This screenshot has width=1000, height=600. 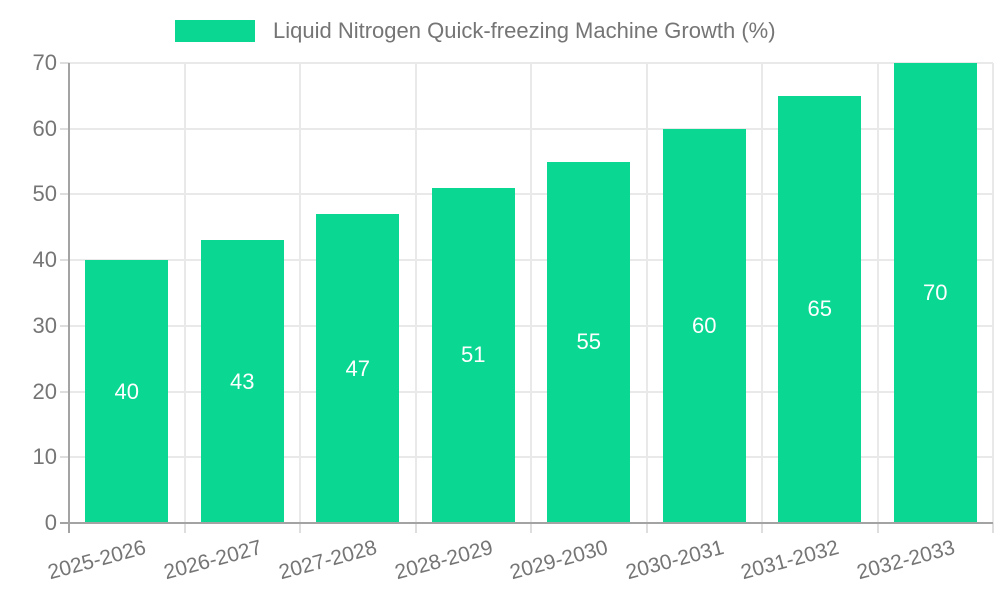 What do you see at coordinates (44, 62) in the screenshot?
I see `y-axis-tick-label: 70` at bounding box center [44, 62].